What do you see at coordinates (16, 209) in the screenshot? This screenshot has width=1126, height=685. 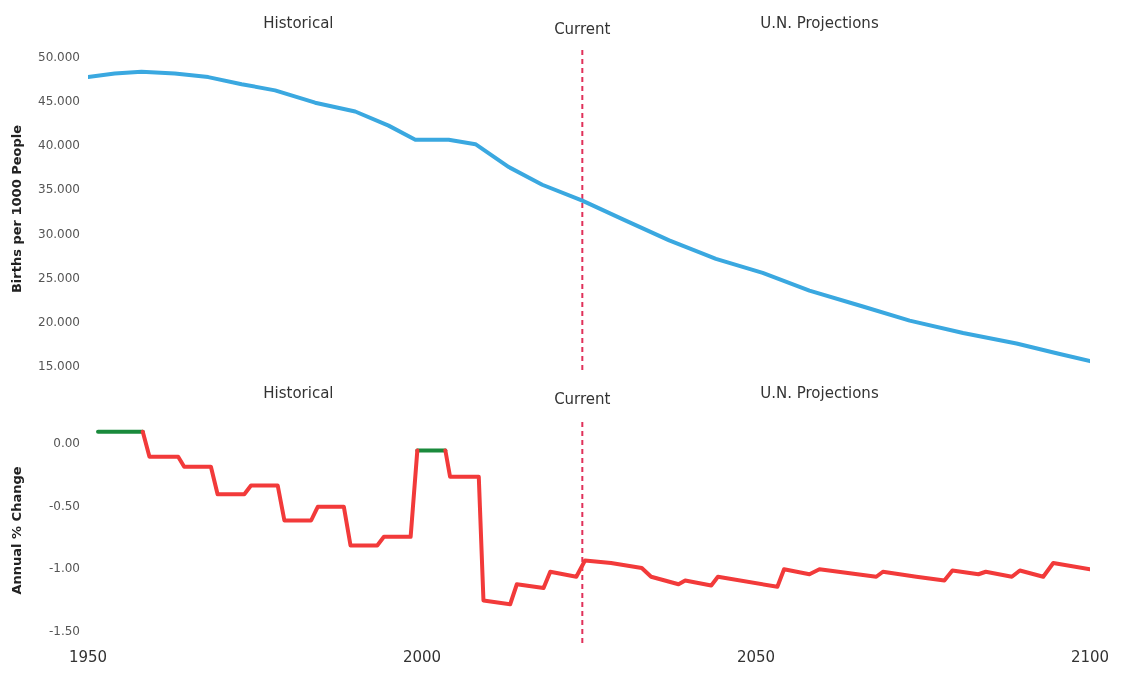 I see `y-axis-title: Births per 1000 People` at bounding box center [16, 209].